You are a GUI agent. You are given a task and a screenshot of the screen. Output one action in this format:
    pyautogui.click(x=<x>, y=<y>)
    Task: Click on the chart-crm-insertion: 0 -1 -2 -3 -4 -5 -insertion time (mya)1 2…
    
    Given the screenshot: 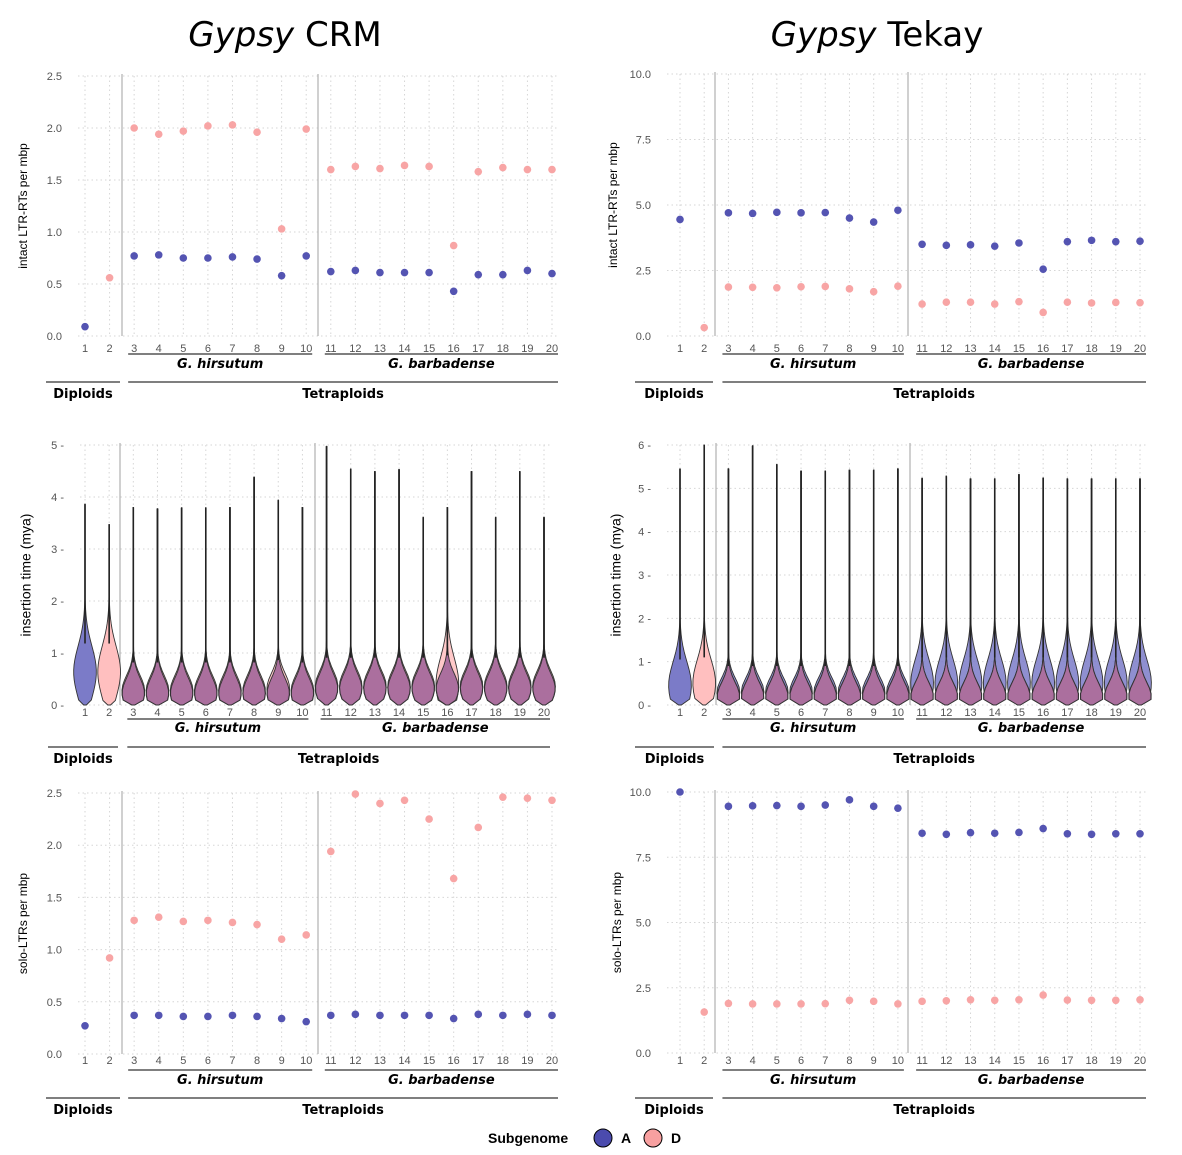 What is the action you would take?
    pyautogui.click(x=286, y=603)
    